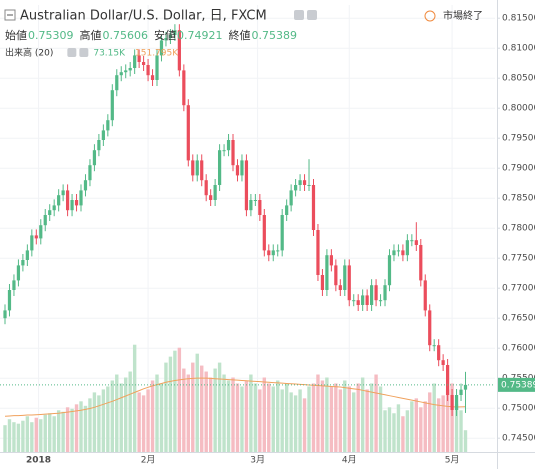 The width and height of the screenshot is (535, 469). What do you see at coordinates (84, 52) in the screenshot?
I see `volume-close-button` at bounding box center [84, 52].